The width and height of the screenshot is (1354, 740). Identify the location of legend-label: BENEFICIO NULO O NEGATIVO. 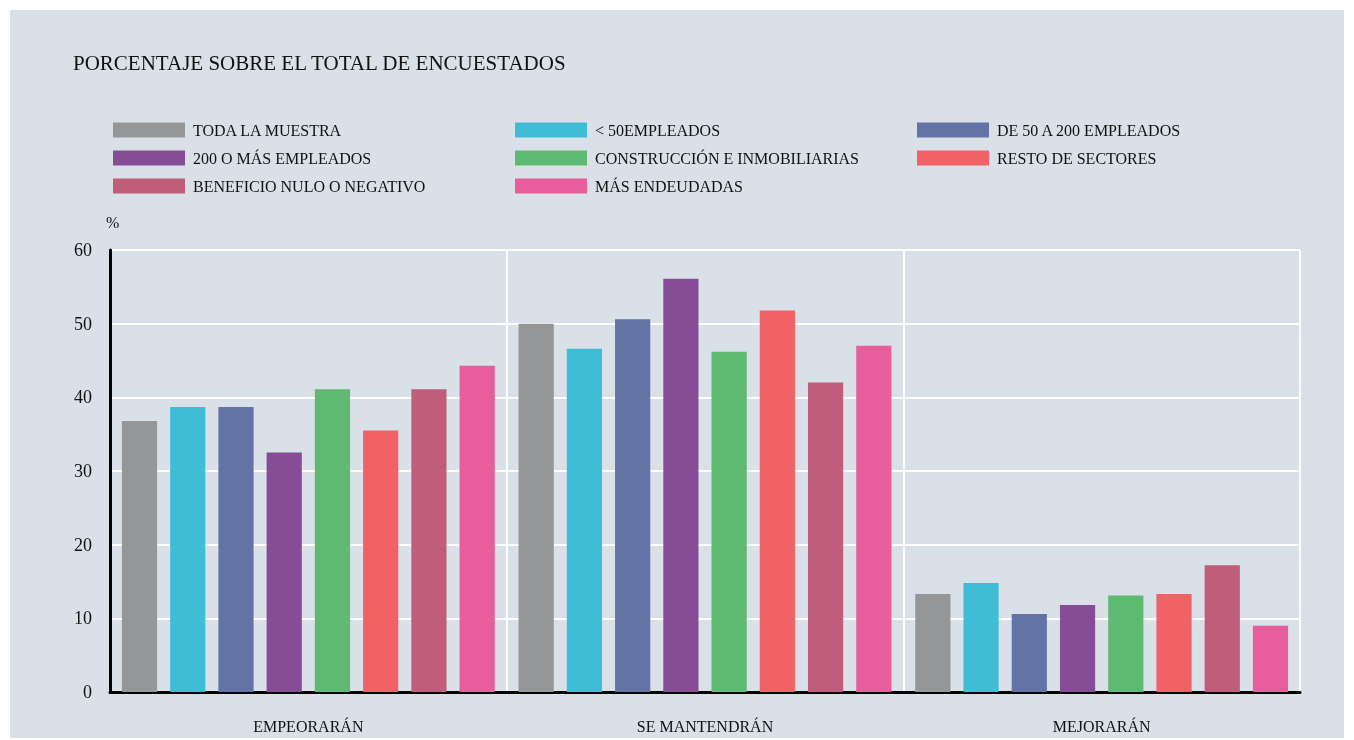
(309, 186).